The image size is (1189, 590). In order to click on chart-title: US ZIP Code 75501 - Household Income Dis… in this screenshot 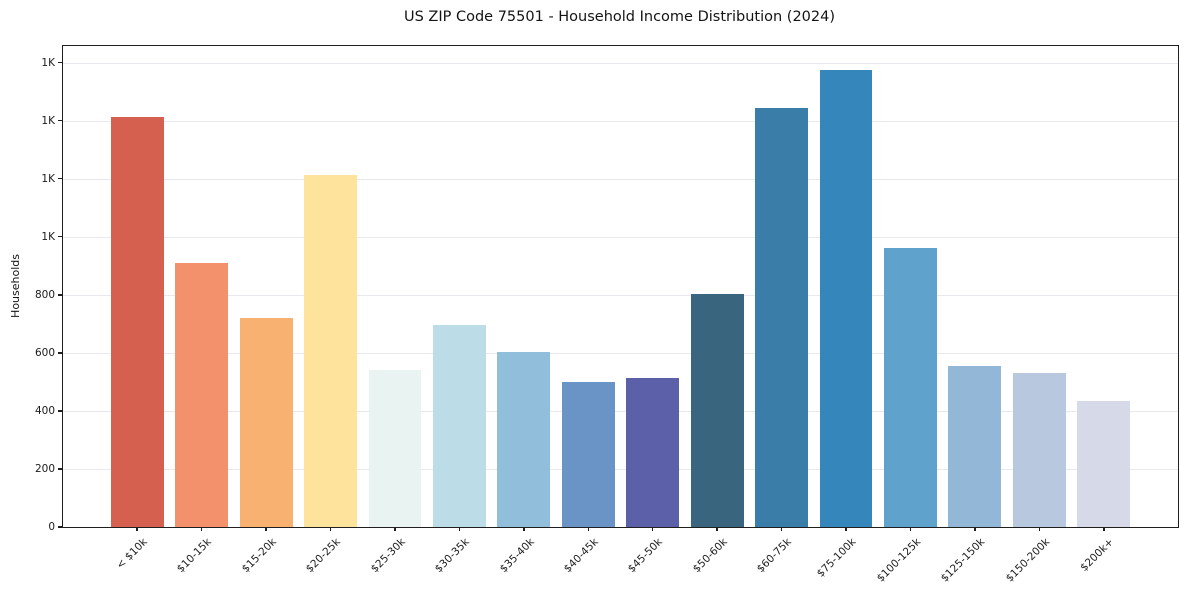, I will do `click(619, 17)`.